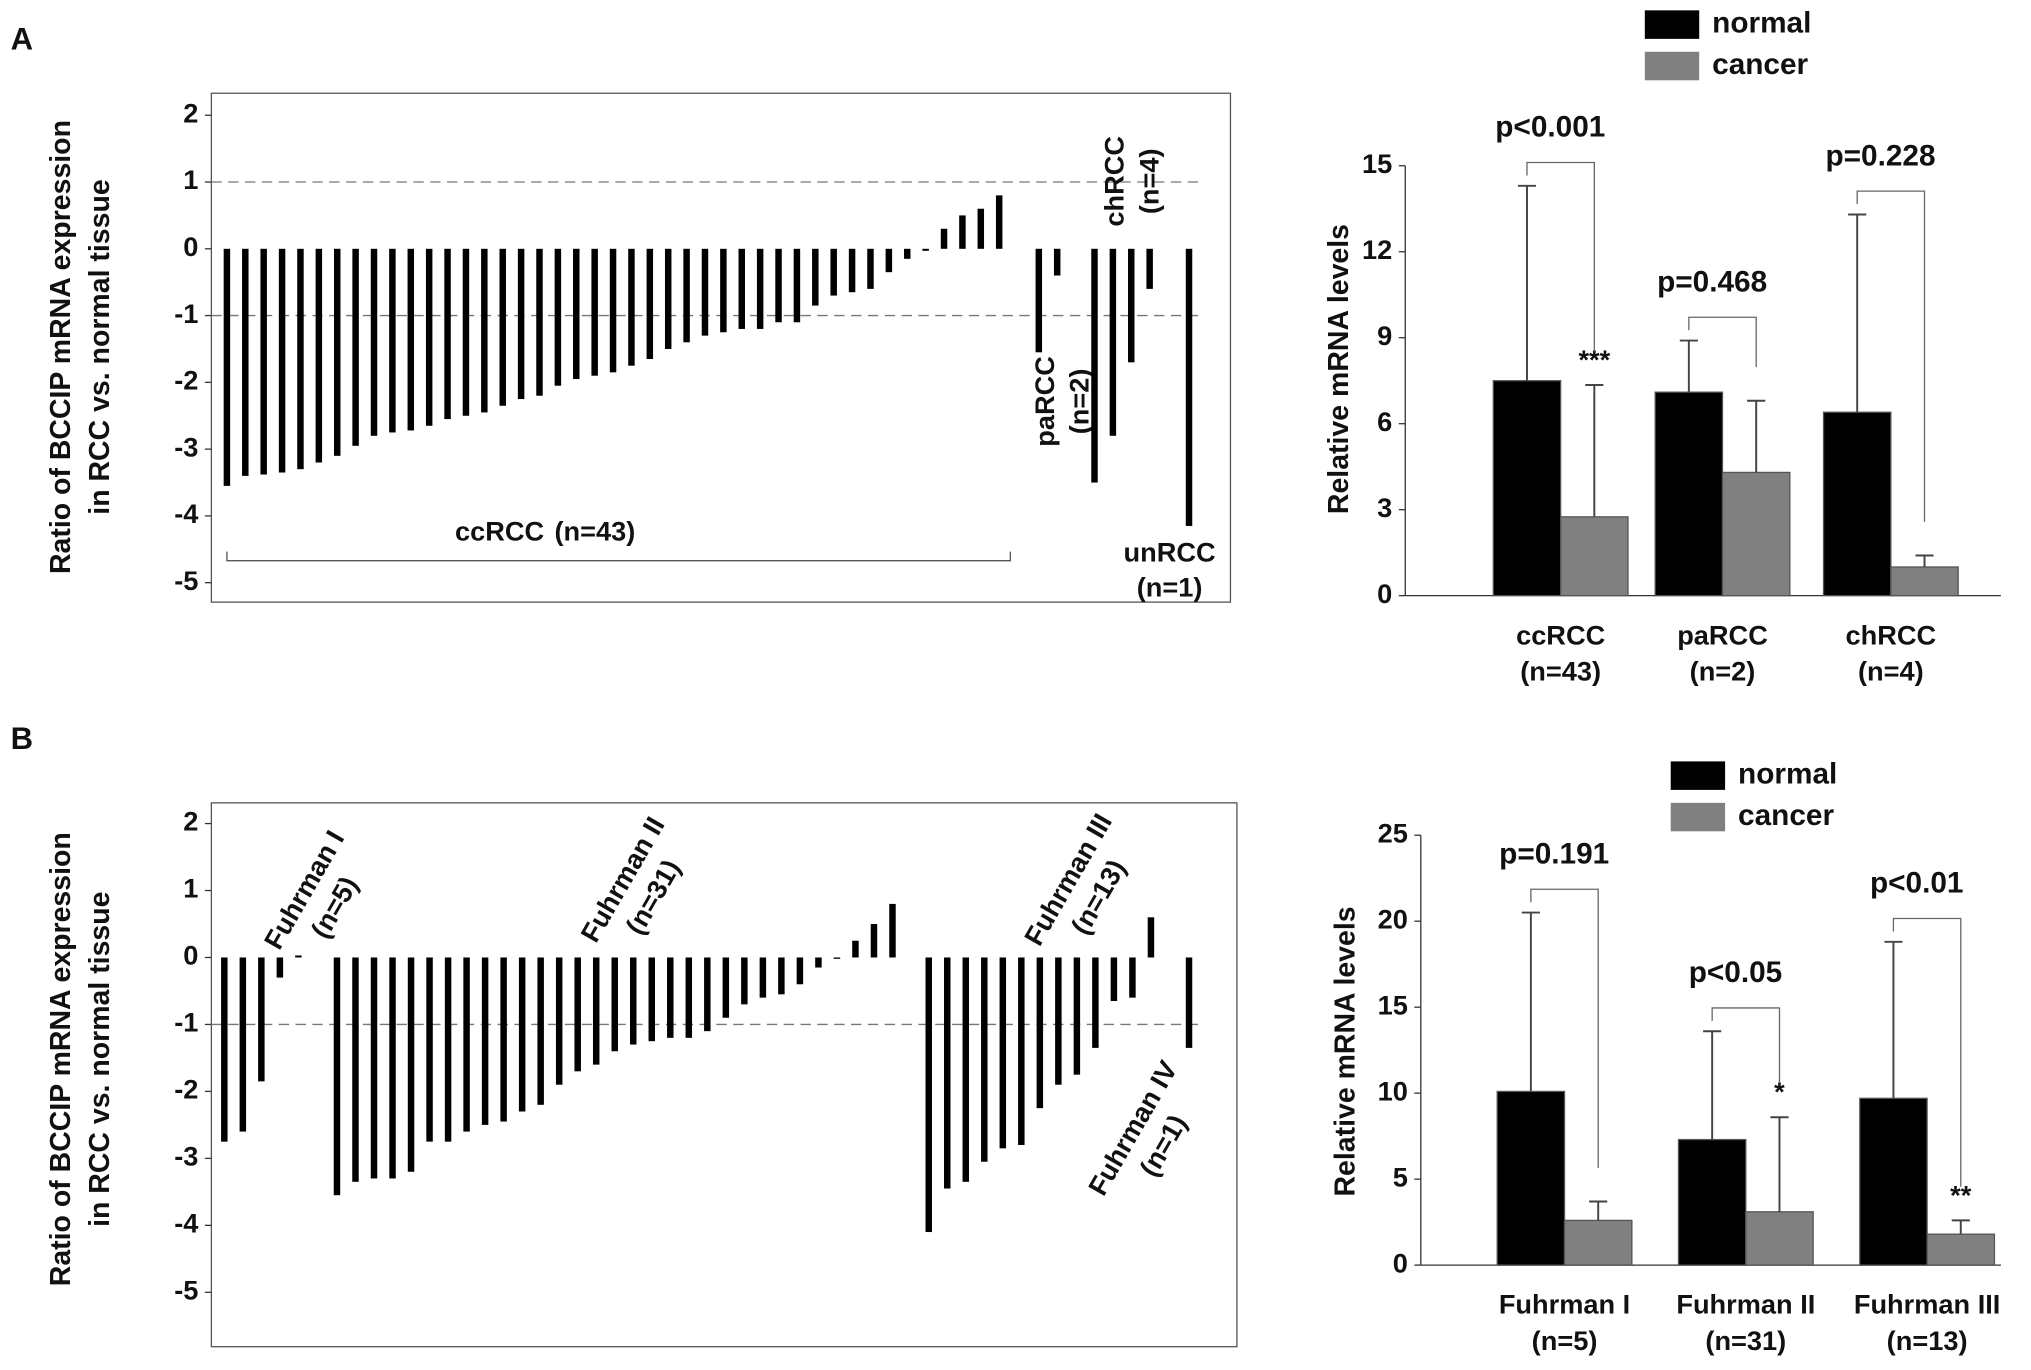 This screenshot has height=1370, width=2031. Describe the element at coordinates (1891, 356) in the screenshot. I see `p-bracket` at that location.